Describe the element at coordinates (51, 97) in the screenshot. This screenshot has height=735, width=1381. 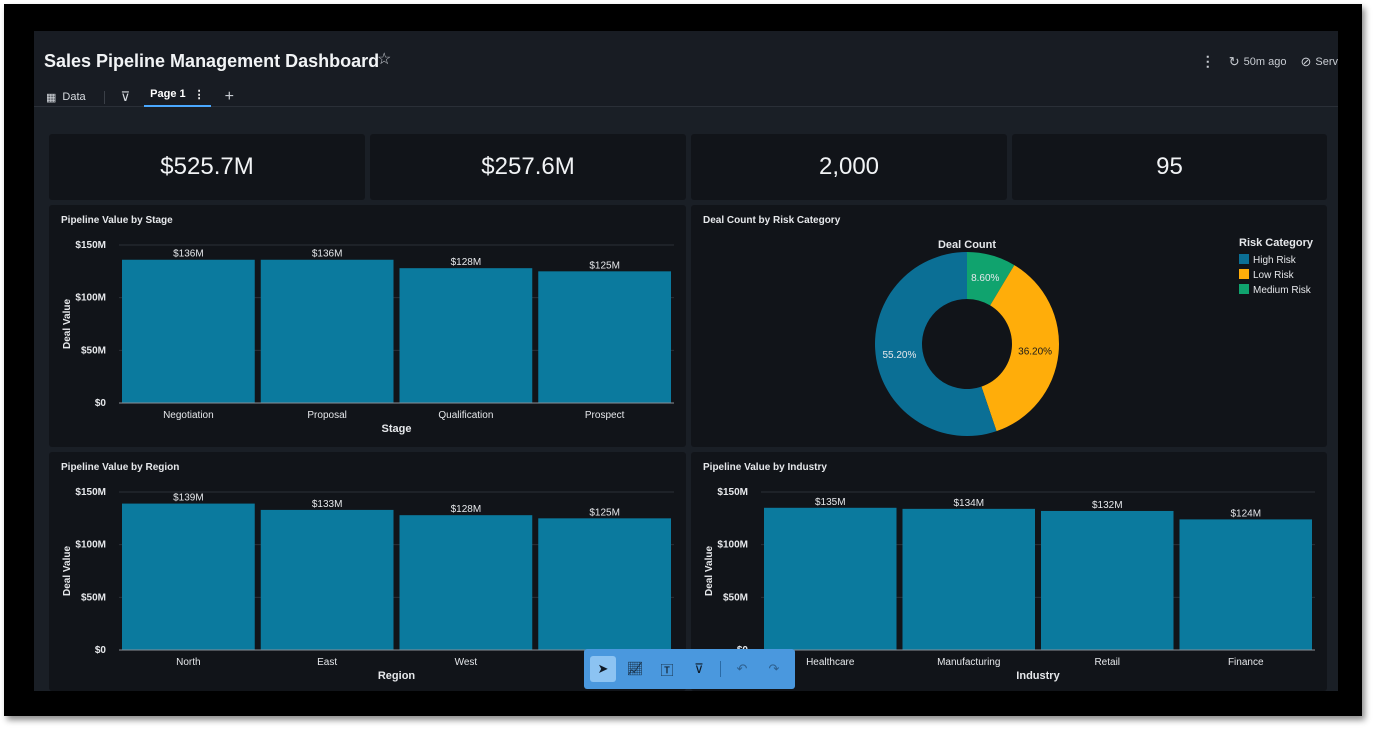
I see `table-icon: ▦` at that location.